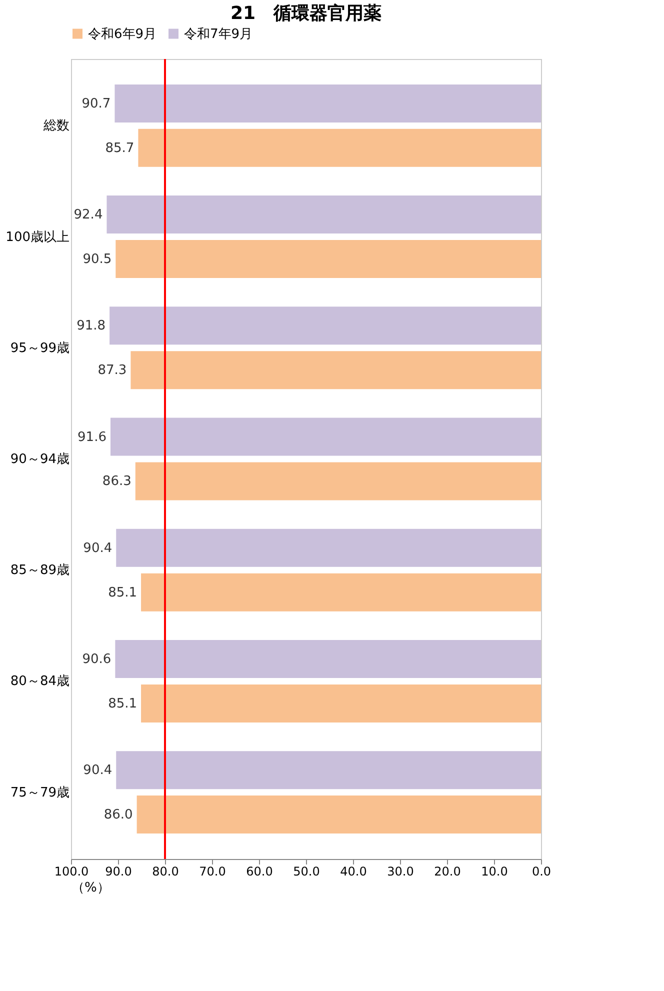  I want to click on data-label: 91.8, so click(91, 326).